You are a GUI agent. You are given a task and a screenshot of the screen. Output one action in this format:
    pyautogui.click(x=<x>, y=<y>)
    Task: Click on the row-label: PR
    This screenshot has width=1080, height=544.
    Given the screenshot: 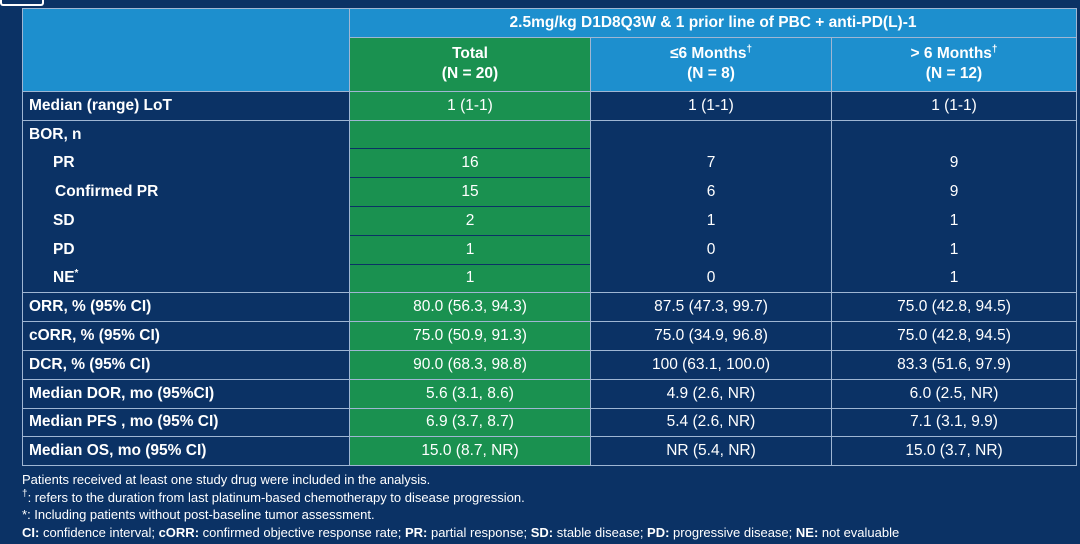 What is the action you would take?
    pyautogui.click(x=186, y=163)
    